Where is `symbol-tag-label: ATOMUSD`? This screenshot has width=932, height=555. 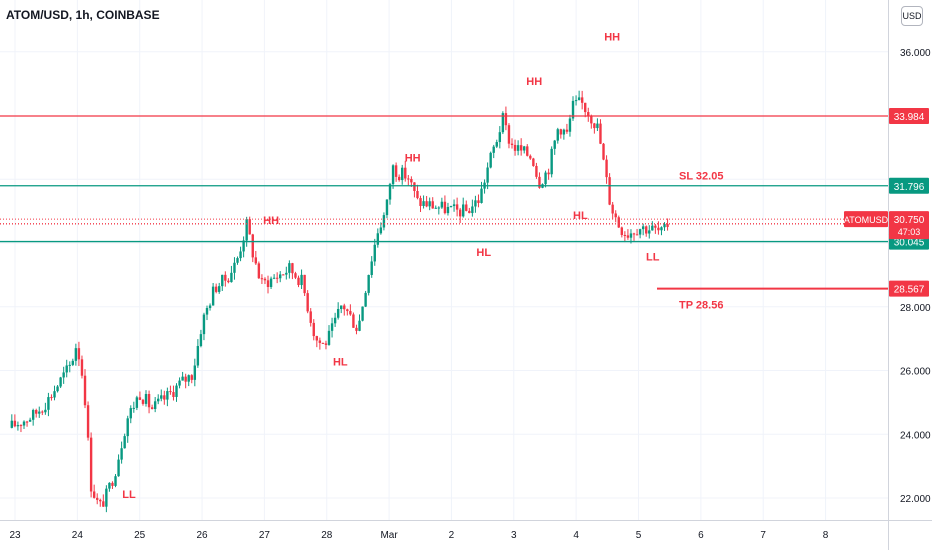 symbol-tag-label: ATOMUSD is located at coordinates (866, 220).